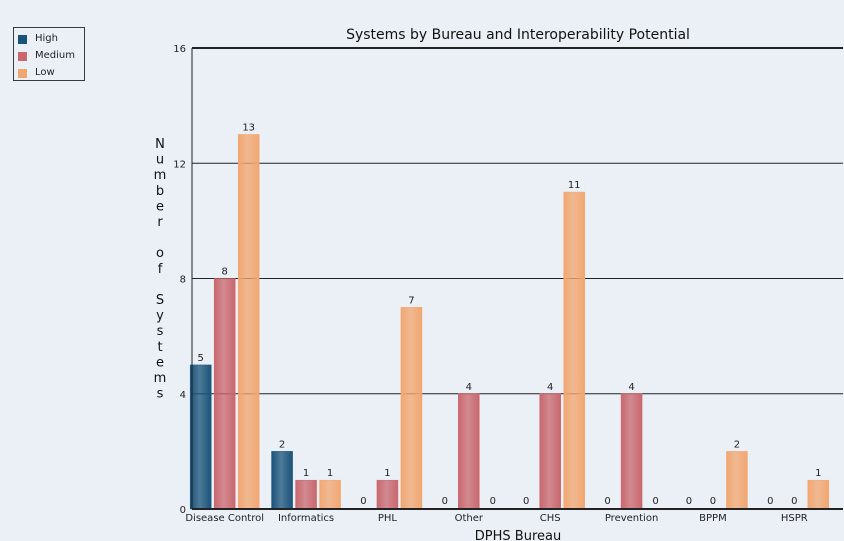  What do you see at coordinates (201, 358) in the screenshot?
I see `data-label: 5` at bounding box center [201, 358].